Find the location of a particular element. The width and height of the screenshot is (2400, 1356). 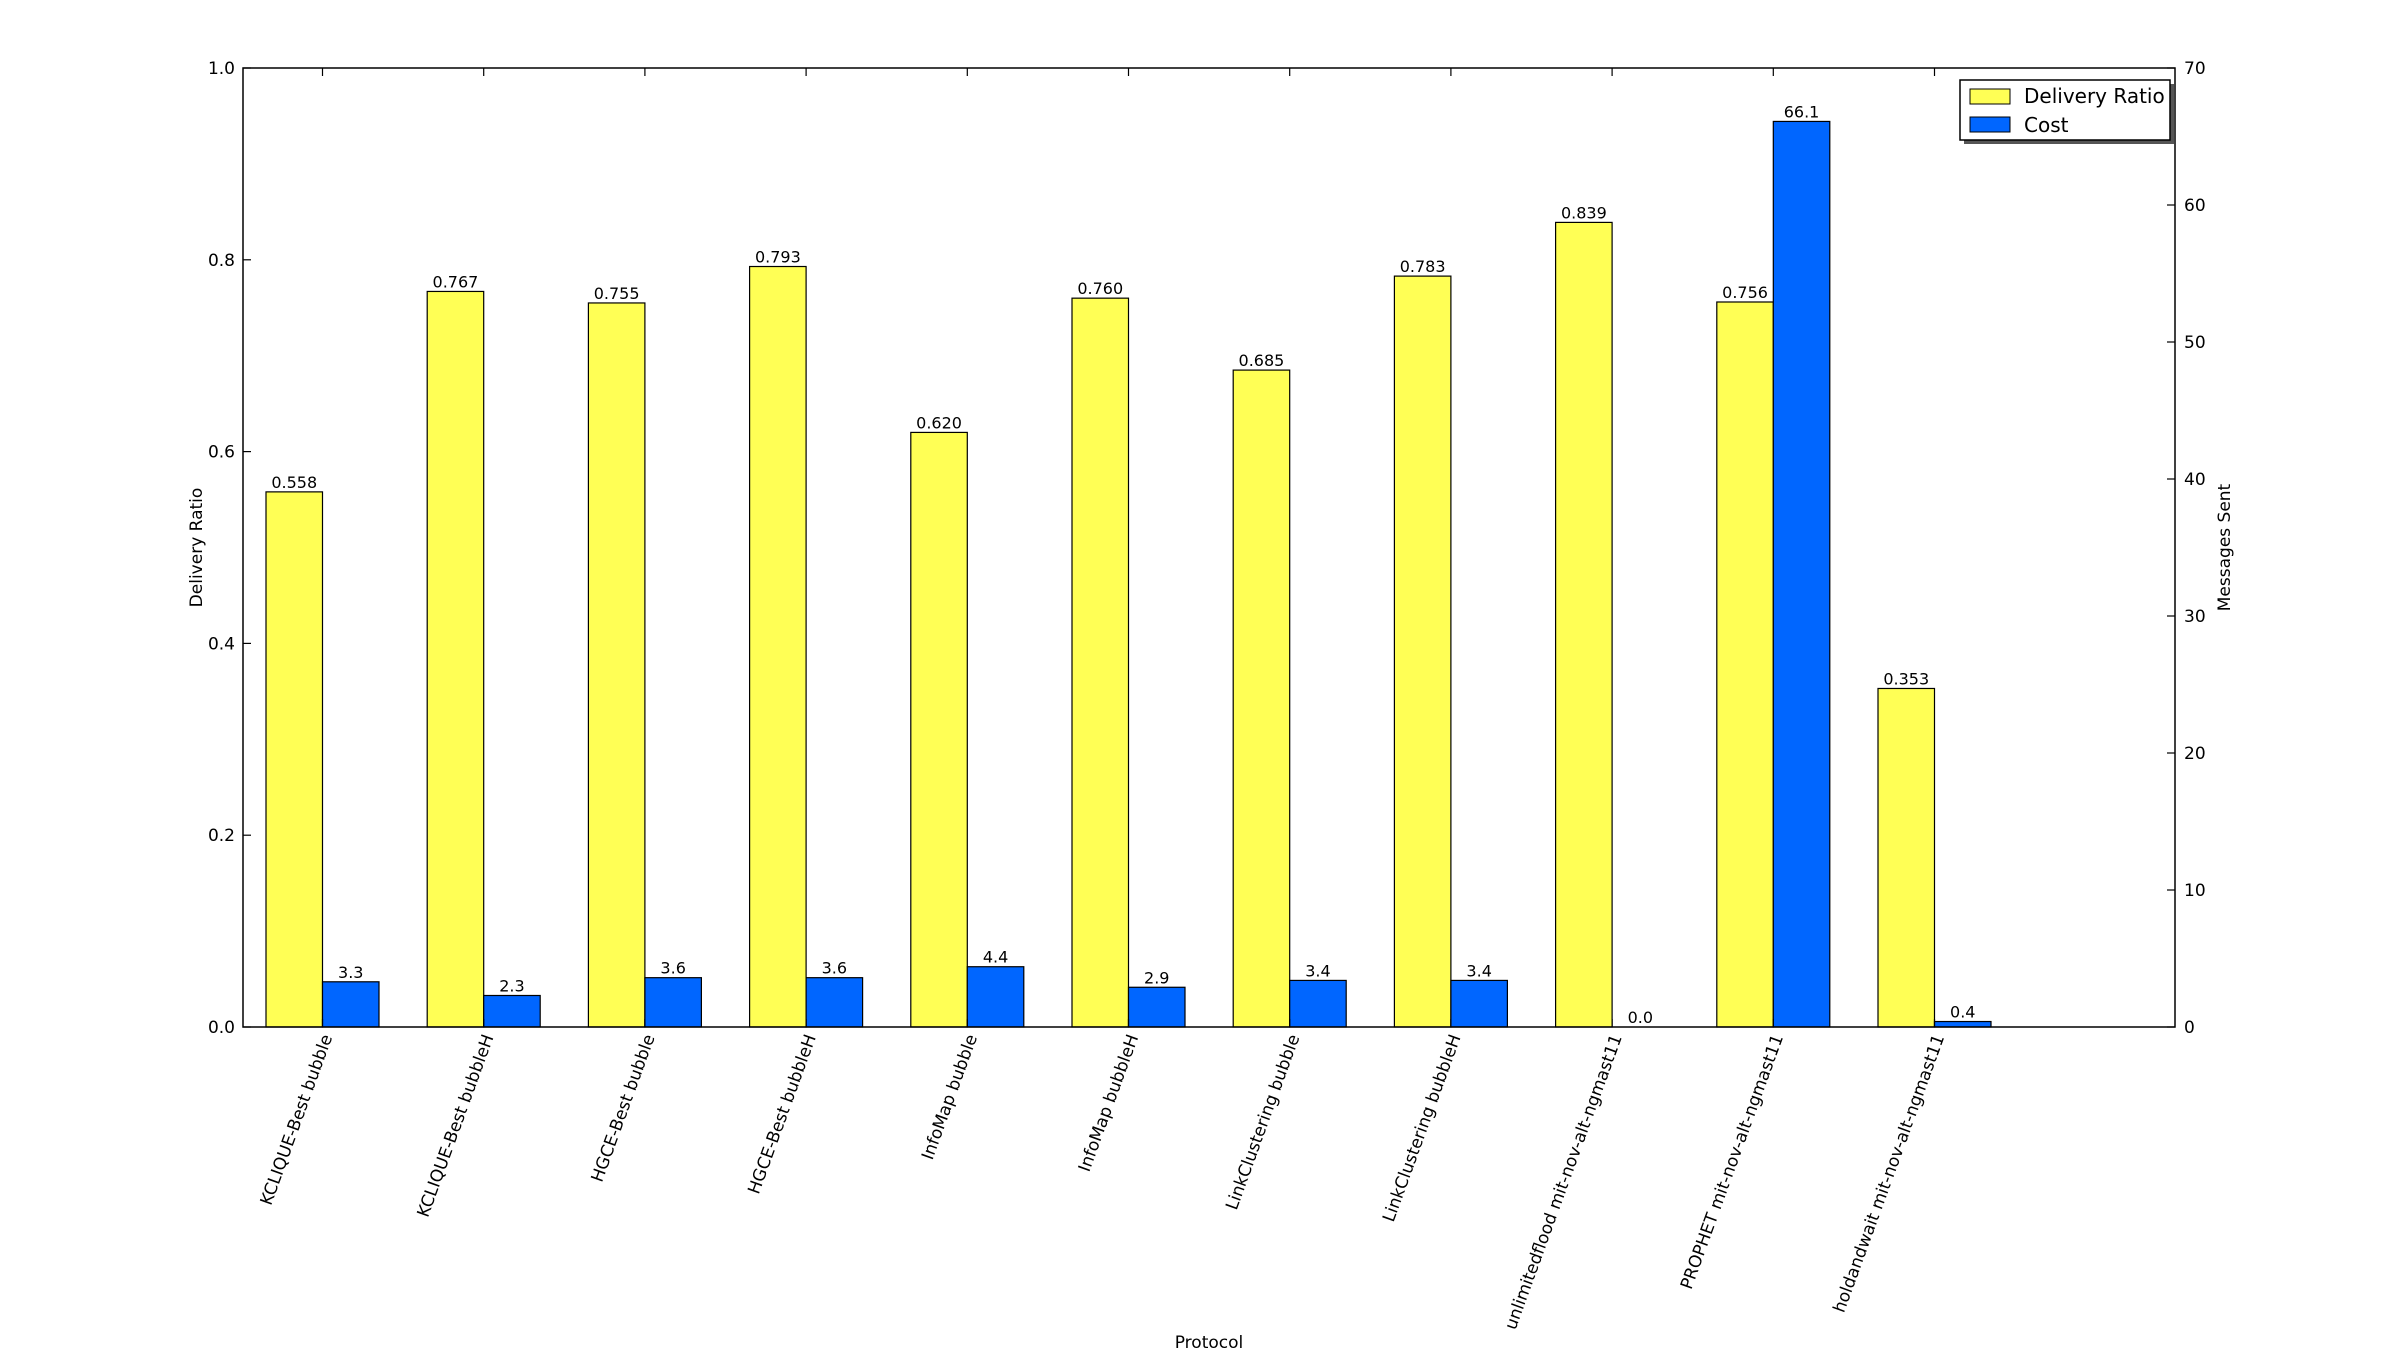

x-tick-label: LinkClustering bubbleH is located at coordinates (1422, 1128).